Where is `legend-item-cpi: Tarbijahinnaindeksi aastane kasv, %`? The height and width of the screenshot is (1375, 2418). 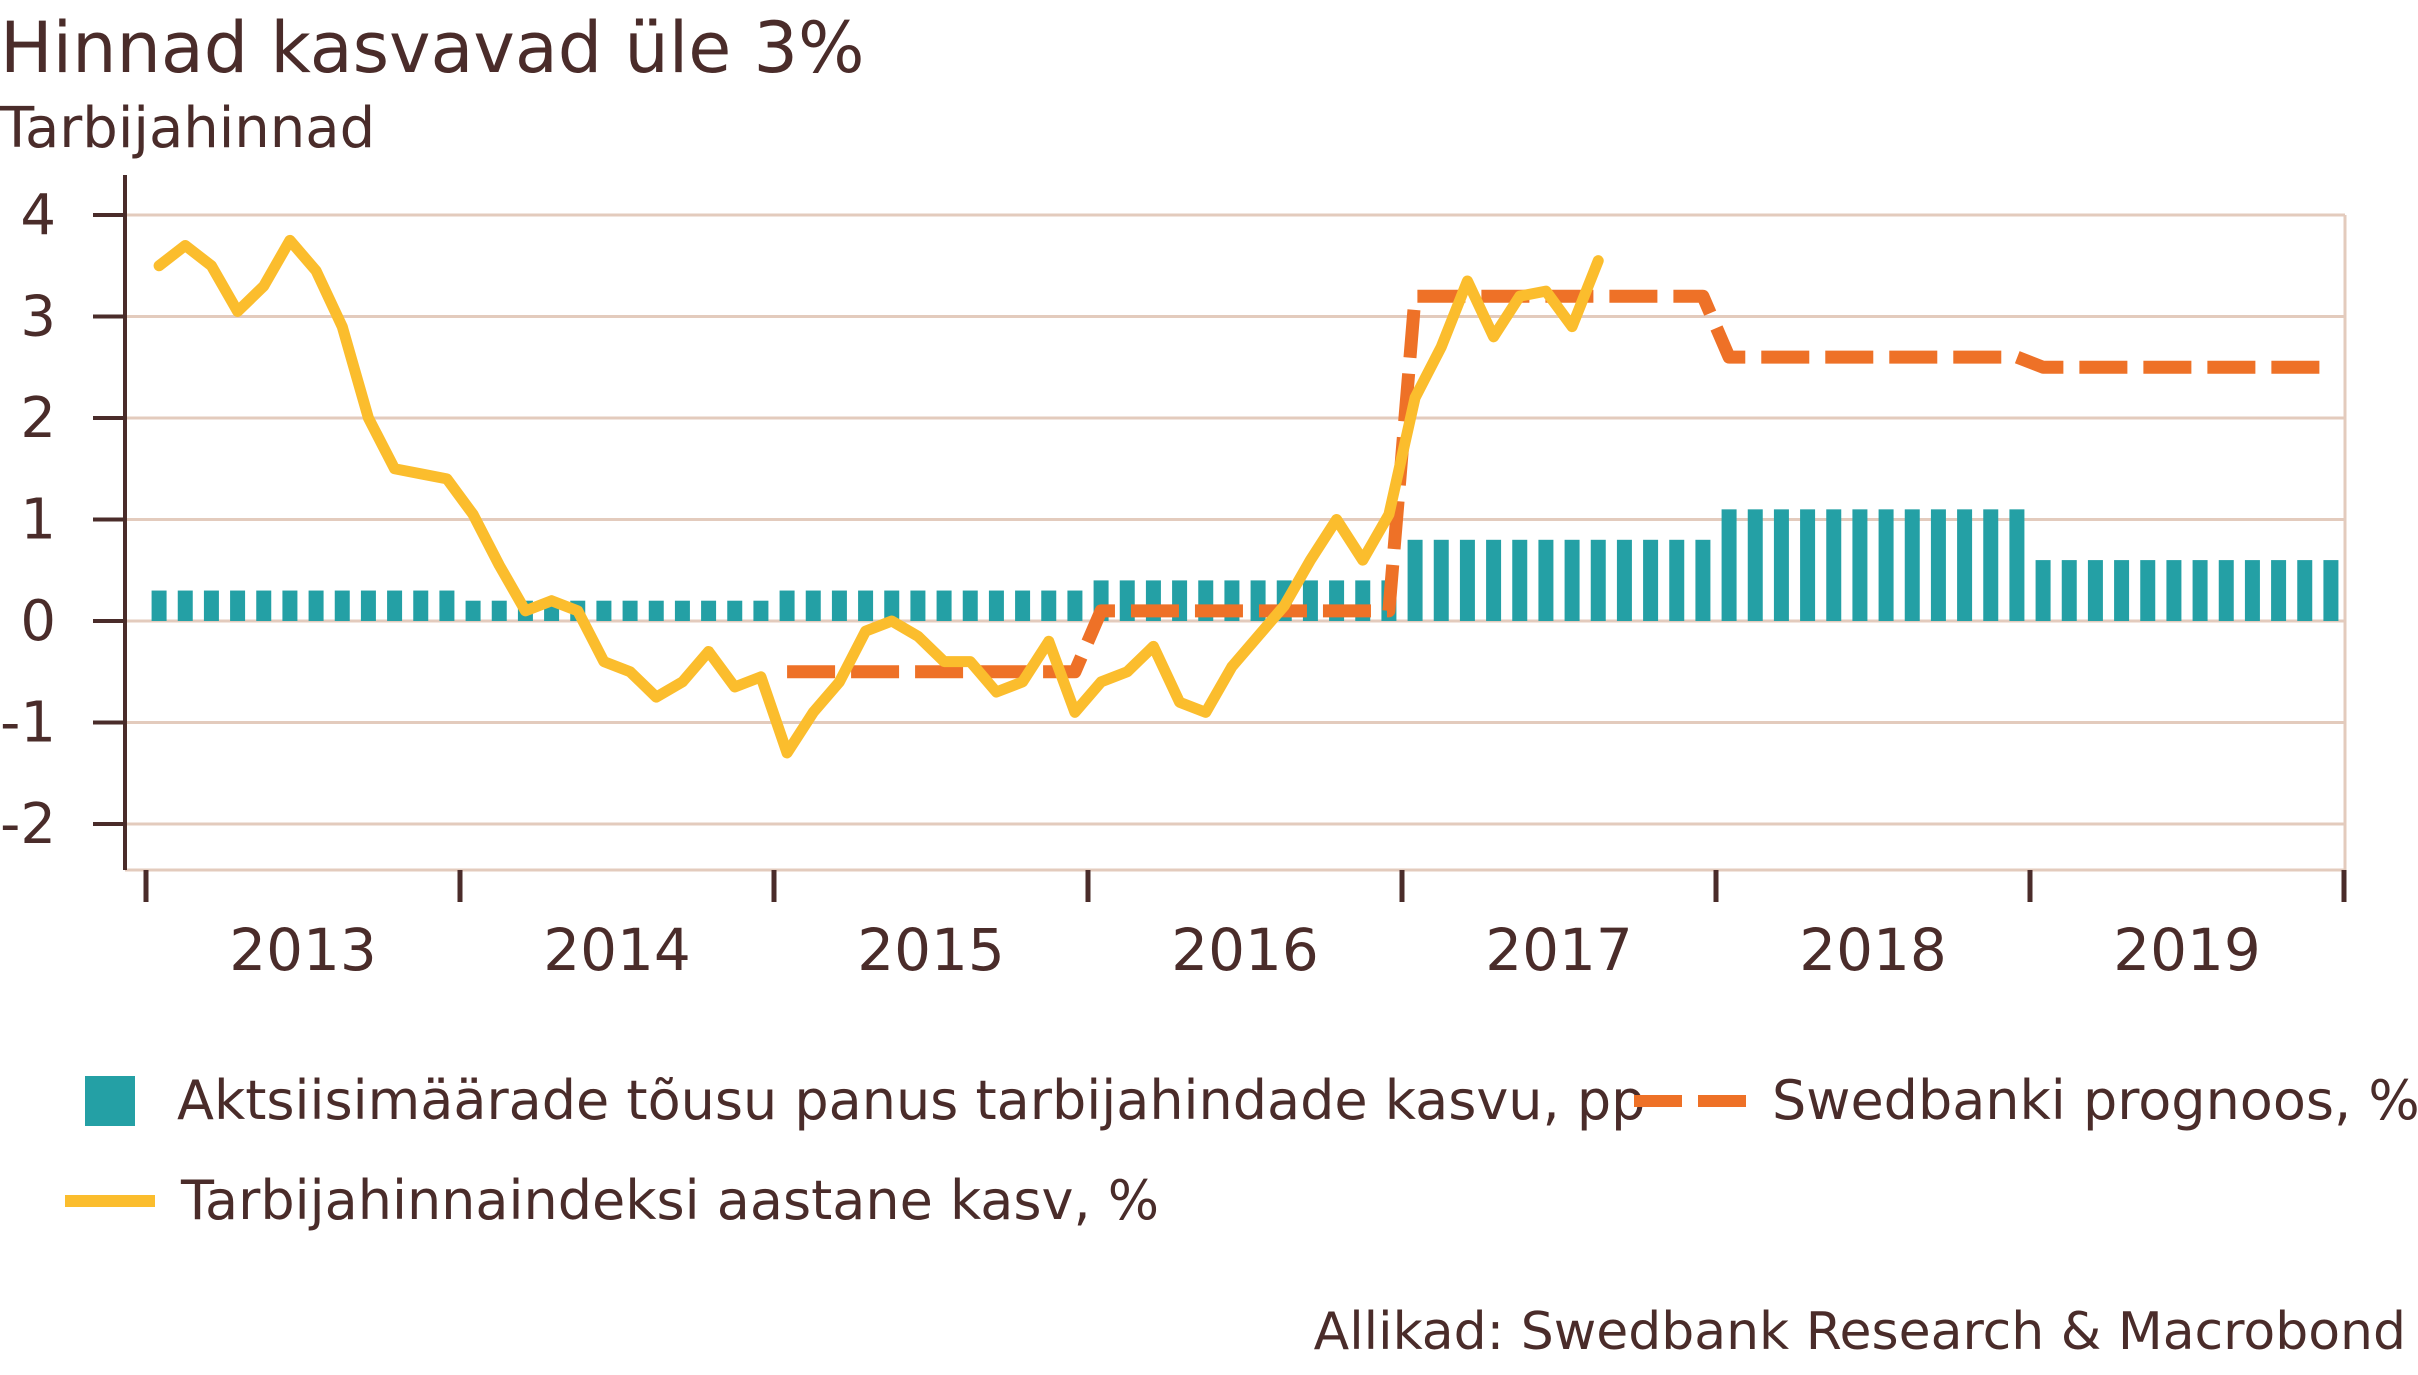
legend-item-cpi: Tarbijahinnaindeksi aastane kasv, % is located at coordinates (579, 1201).